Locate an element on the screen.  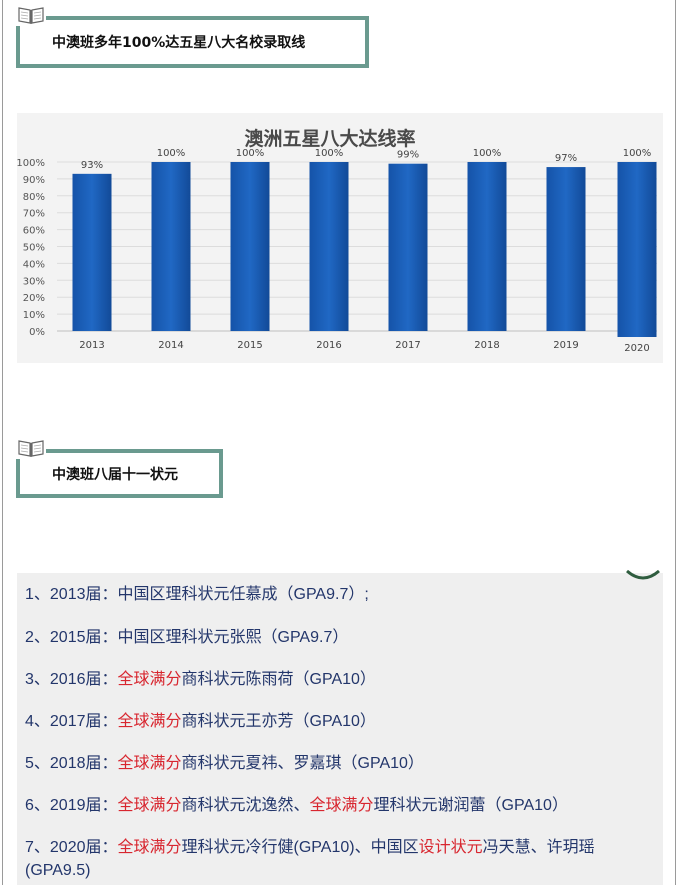
x-tick-label: 2016 is located at coordinates (328, 345).